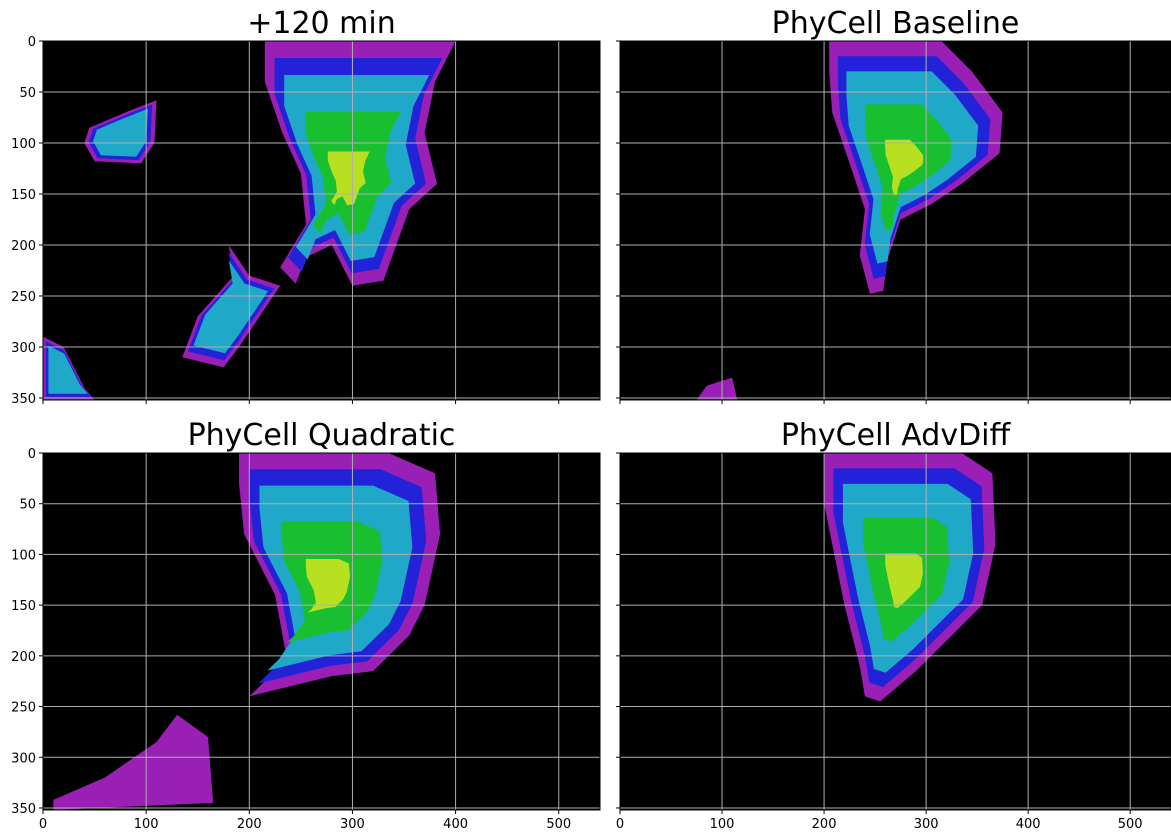  What do you see at coordinates (896, 23) in the screenshot?
I see `panel-title: PhyCell Baseline` at bounding box center [896, 23].